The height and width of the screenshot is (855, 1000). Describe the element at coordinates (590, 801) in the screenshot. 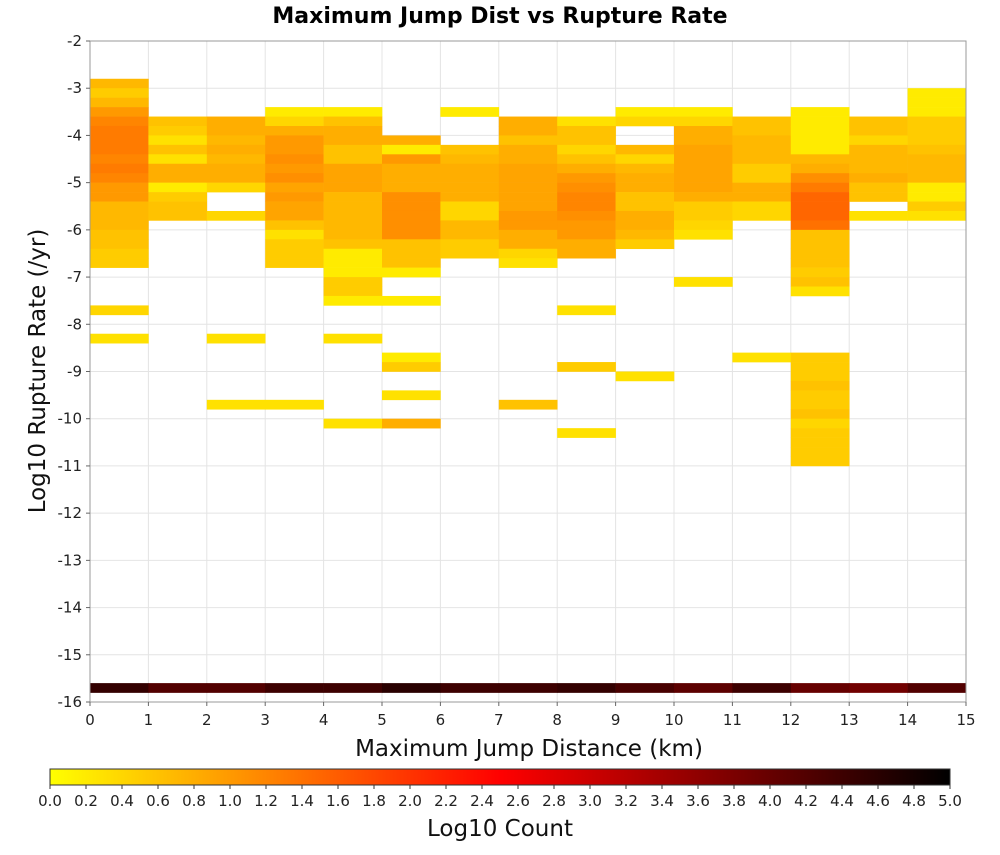

I see `colorbar-tick-label: 3.0` at that location.